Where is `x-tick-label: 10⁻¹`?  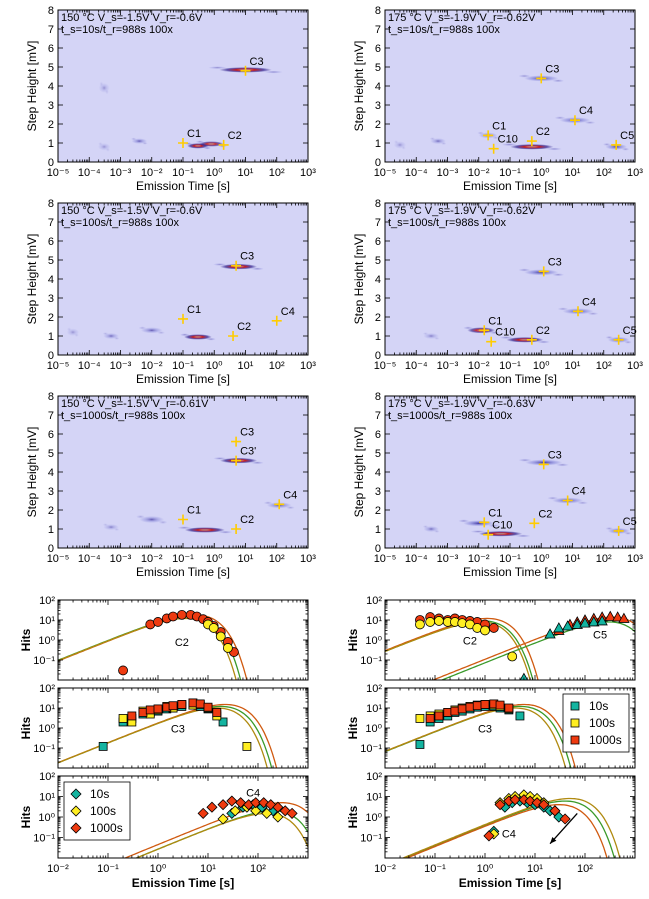
x-tick-label: 10⁻¹ is located at coordinates (183, 173).